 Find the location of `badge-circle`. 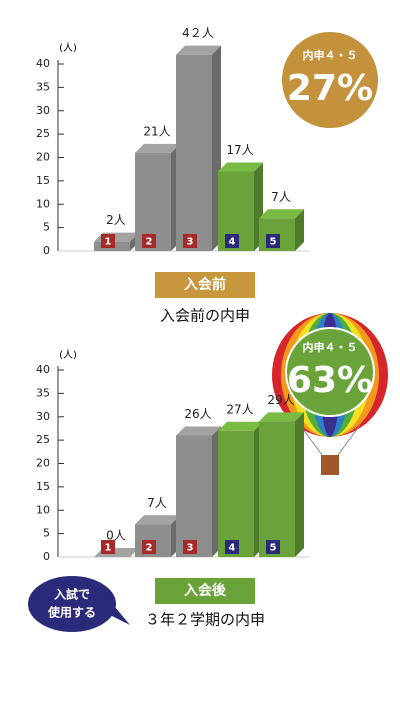

badge-circle is located at coordinates (330, 80).